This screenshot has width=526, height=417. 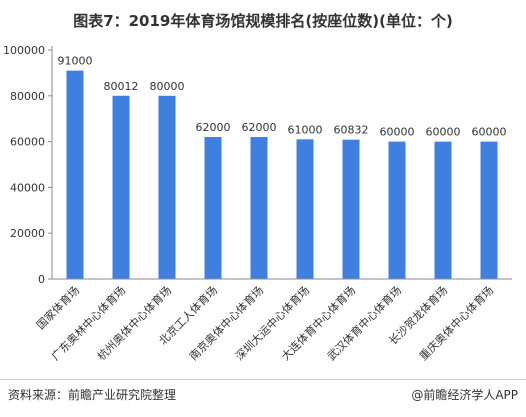 What do you see at coordinates (305, 129) in the screenshot?
I see `bar-value-label: 61000` at bounding box center [305, 129].